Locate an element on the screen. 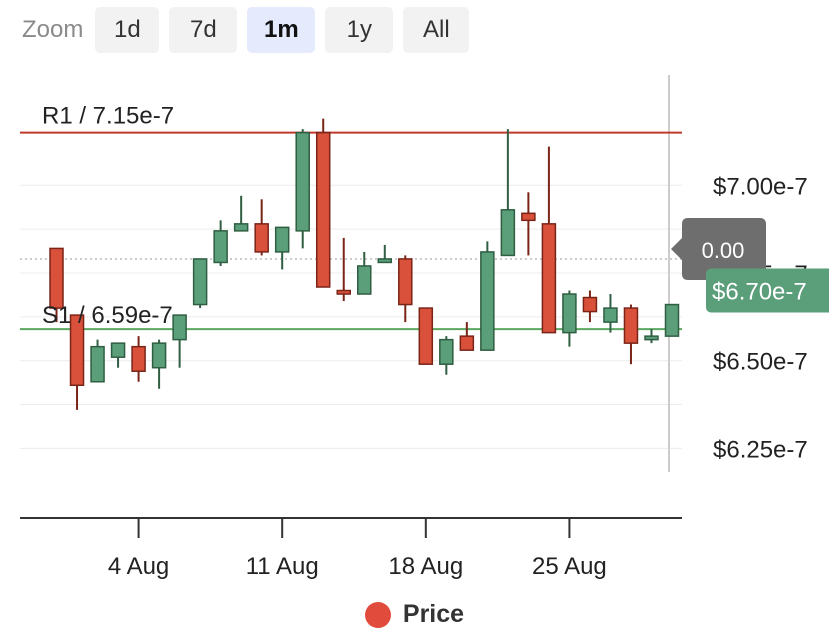 This screenshot has width=829, height=644. crosshair-tooltip is located at coordinates (718, 249).